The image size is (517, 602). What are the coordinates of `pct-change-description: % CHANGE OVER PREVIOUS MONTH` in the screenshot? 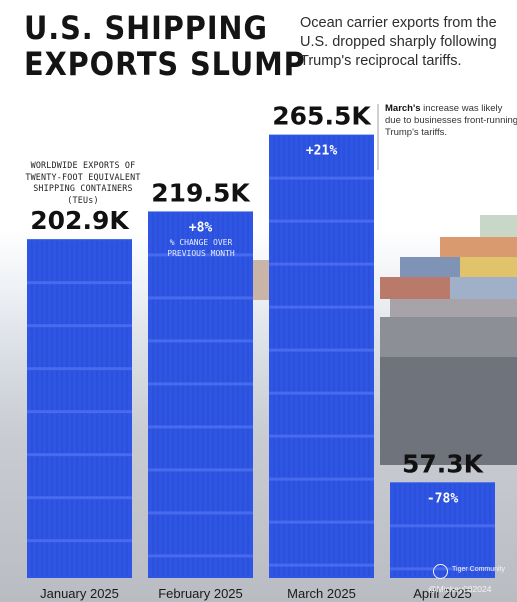 It's located at (201, 248).